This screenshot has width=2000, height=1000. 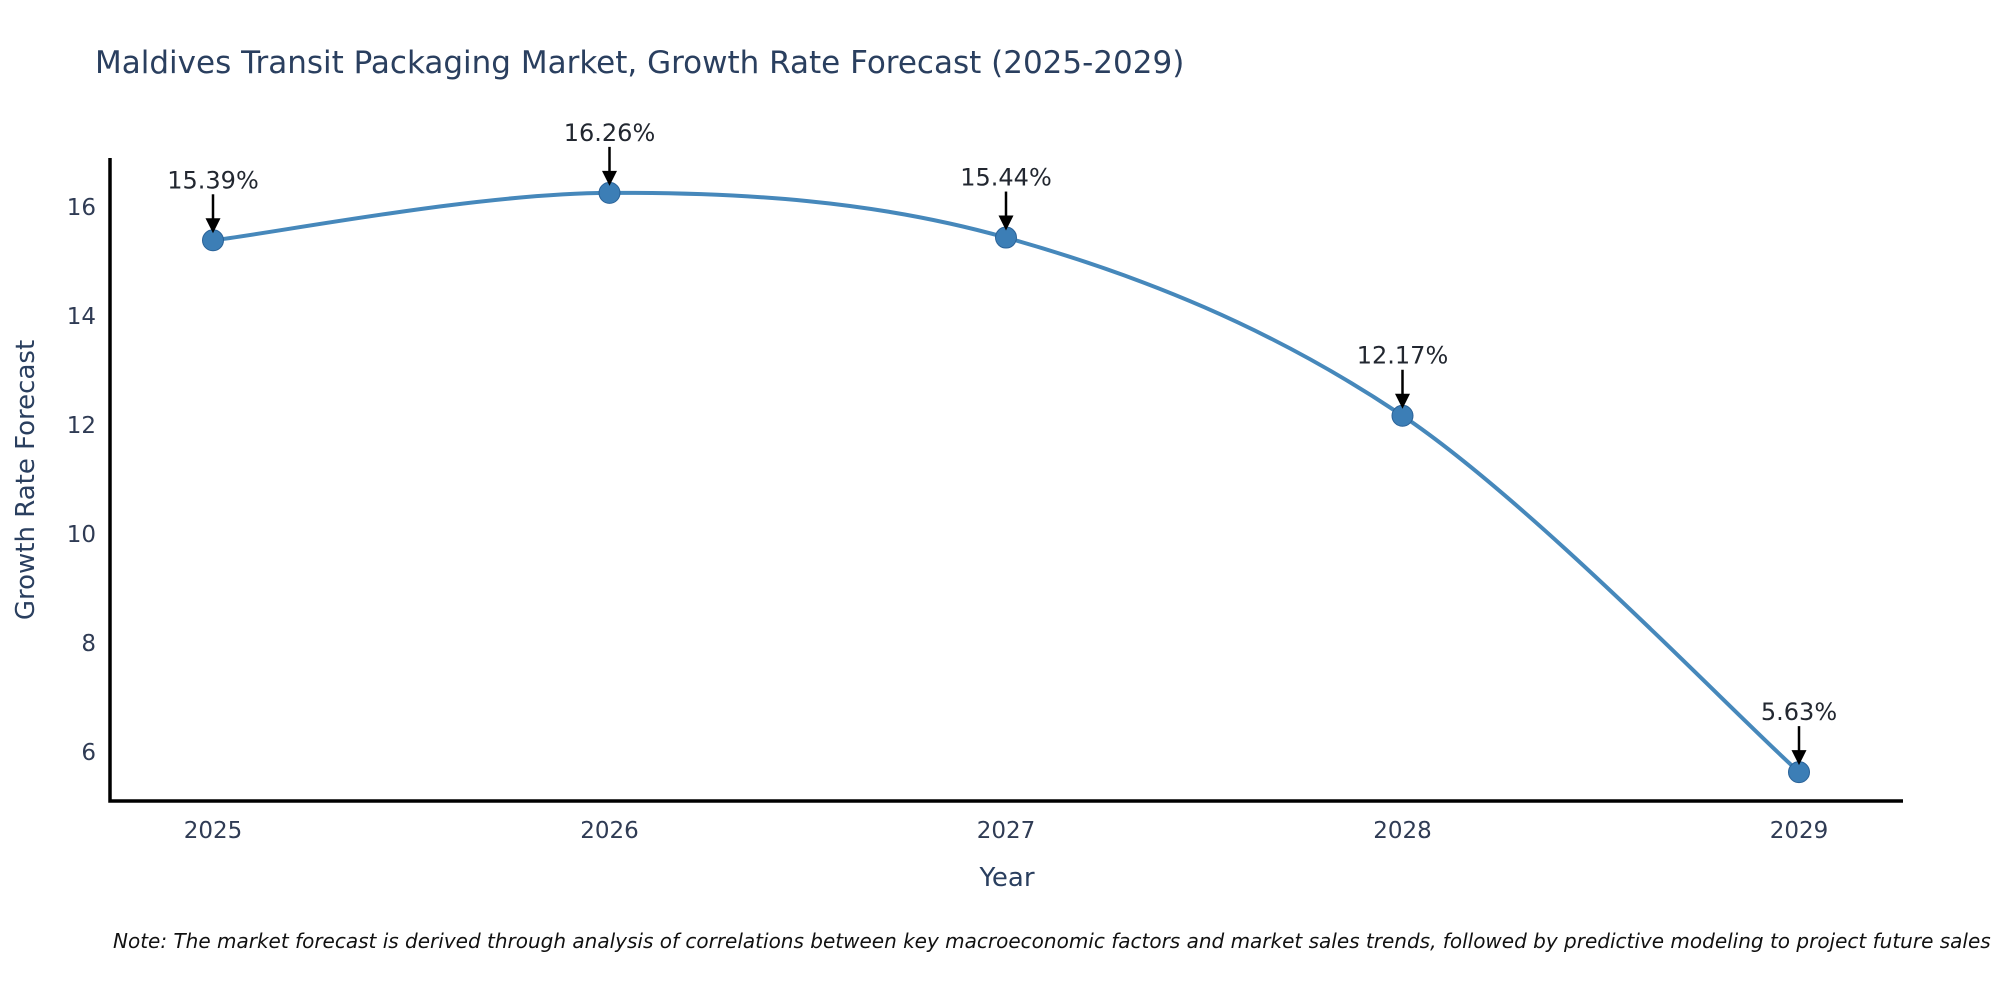 What do you see at coordinates (1403, 356) in the screenshot?
I see `data-point-label: 12.17%` at bounding box center [1403, 356].